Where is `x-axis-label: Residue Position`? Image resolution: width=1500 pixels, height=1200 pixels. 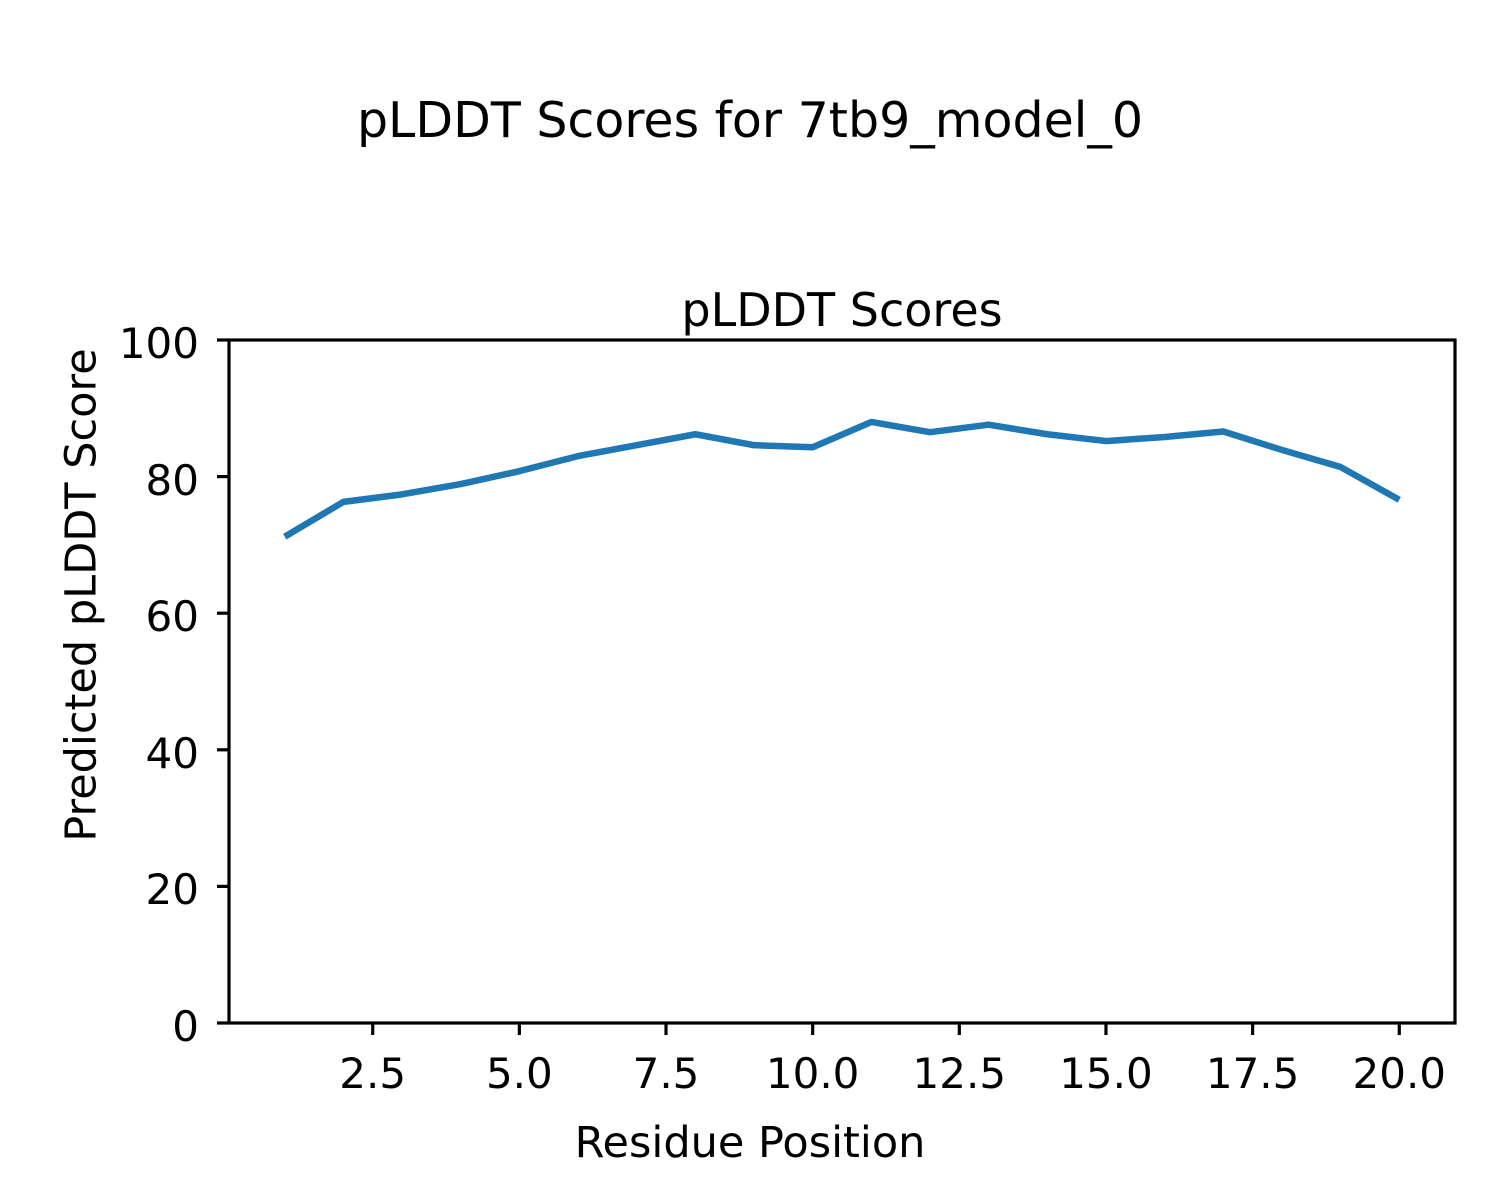
x-axis-label: Residue Position is located at coordinates (750, 1143).